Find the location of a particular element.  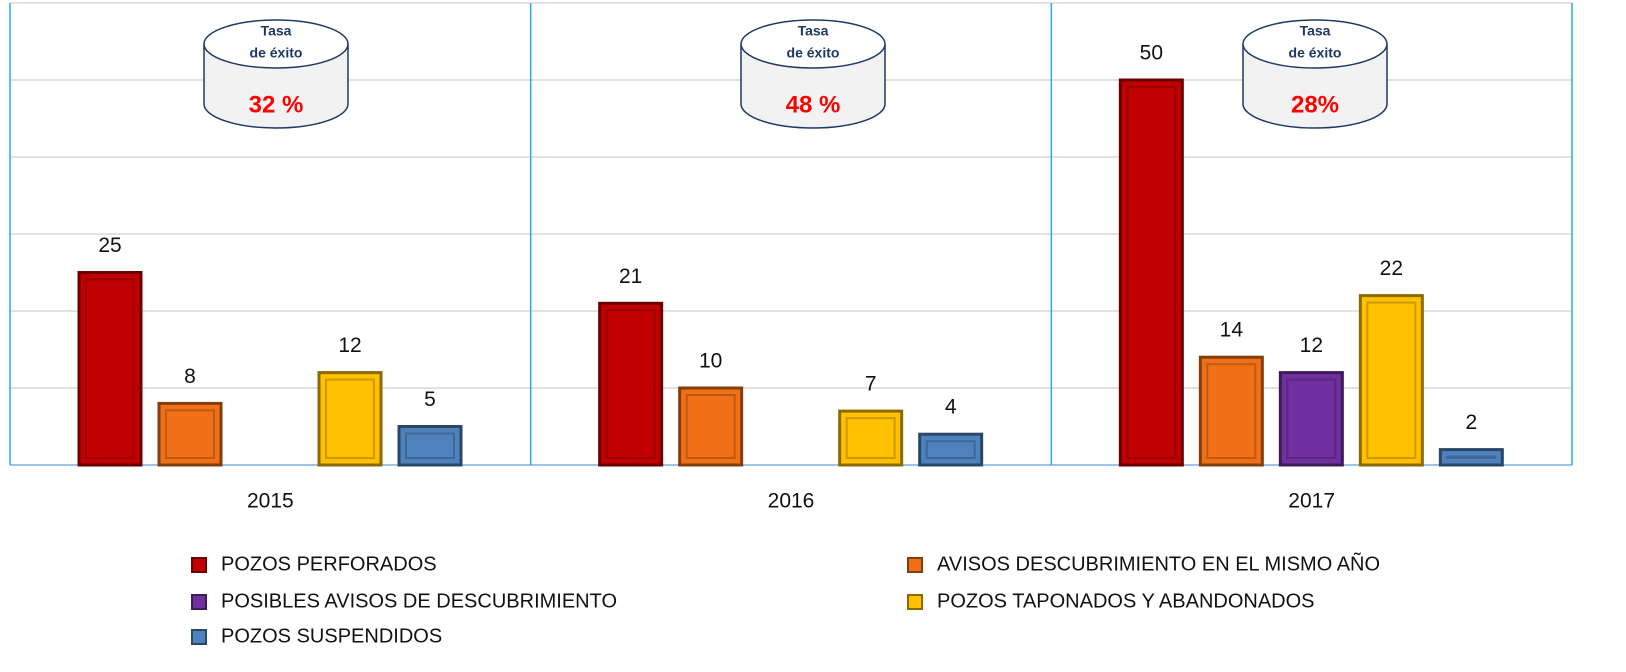

data-label: 25 is located at coordinates (109, 245).